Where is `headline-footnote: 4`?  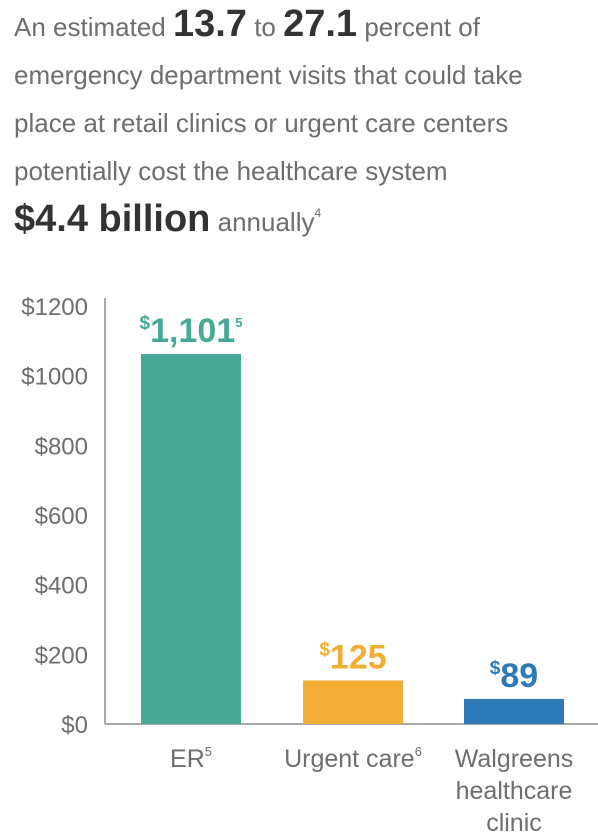 headline-footnote: 4 is located at coordinates (318, 213).